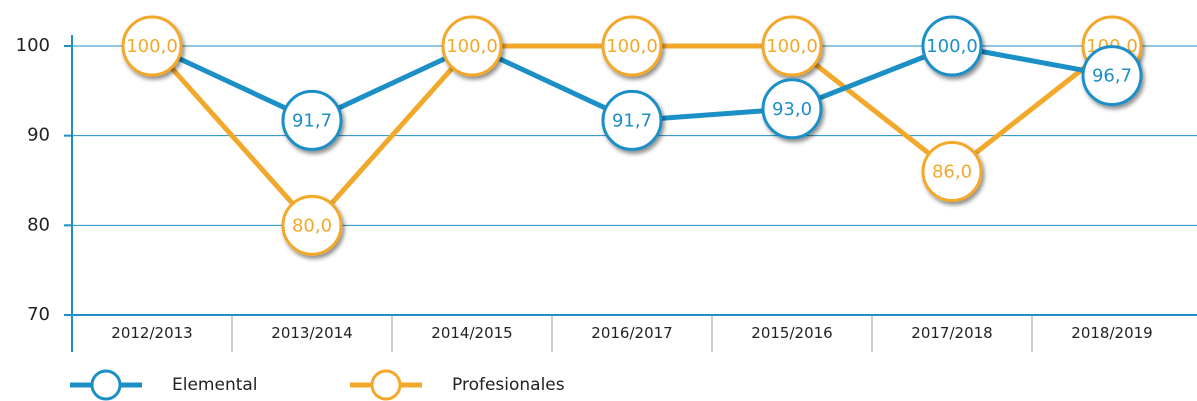 The width and height of the screenshot is (1197, 401). What do you see at coordinates (38, 314) in the screenshot?
I see `y-tick-label: 70` at bounding box center [38, 314].